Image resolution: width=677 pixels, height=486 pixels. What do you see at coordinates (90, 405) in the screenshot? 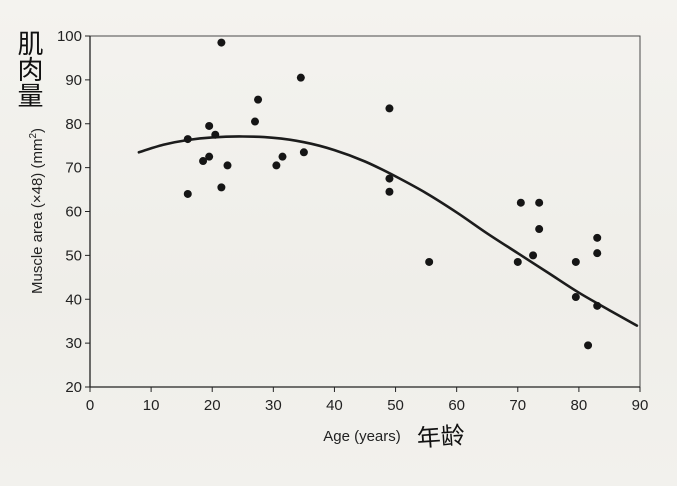
I see `x-tick-label: 0` at bounding box center [90, 405].